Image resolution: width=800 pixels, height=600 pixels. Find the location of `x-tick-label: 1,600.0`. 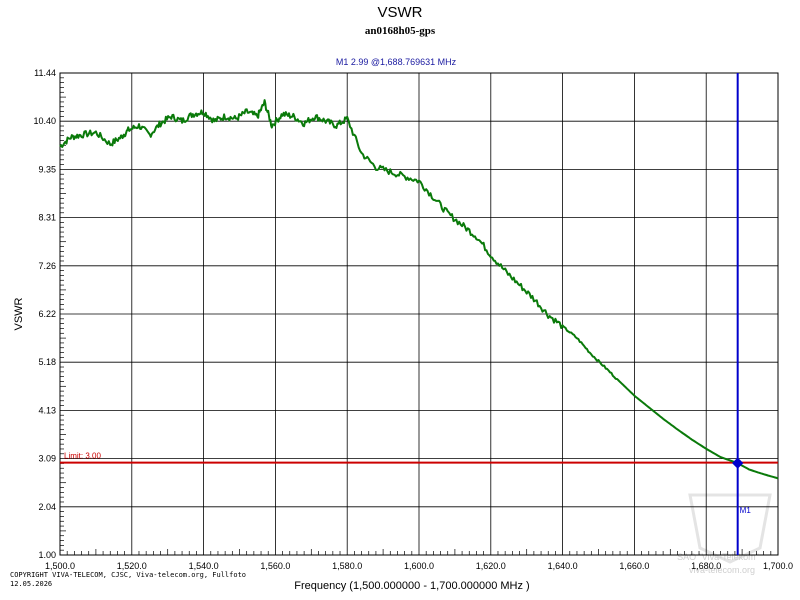

x-tick-label: 1,600.0 is located at coordinates (419, 566).